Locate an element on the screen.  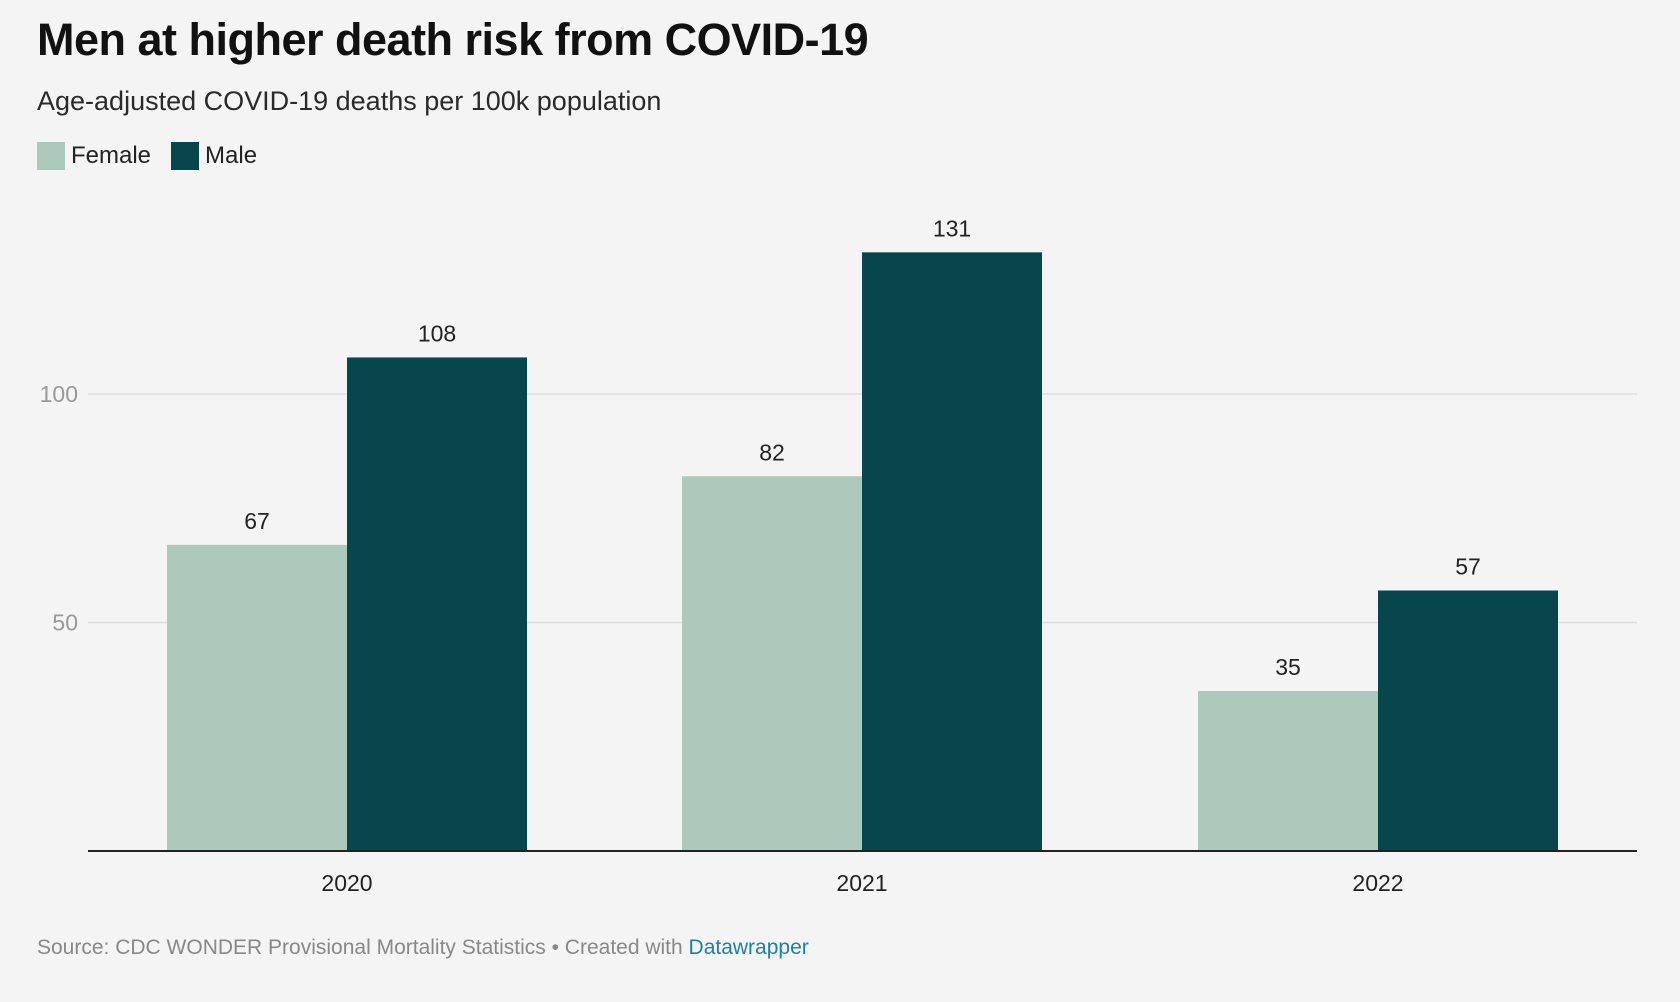
data-label-female-2020: 67 is located at coordinates (257, 521).